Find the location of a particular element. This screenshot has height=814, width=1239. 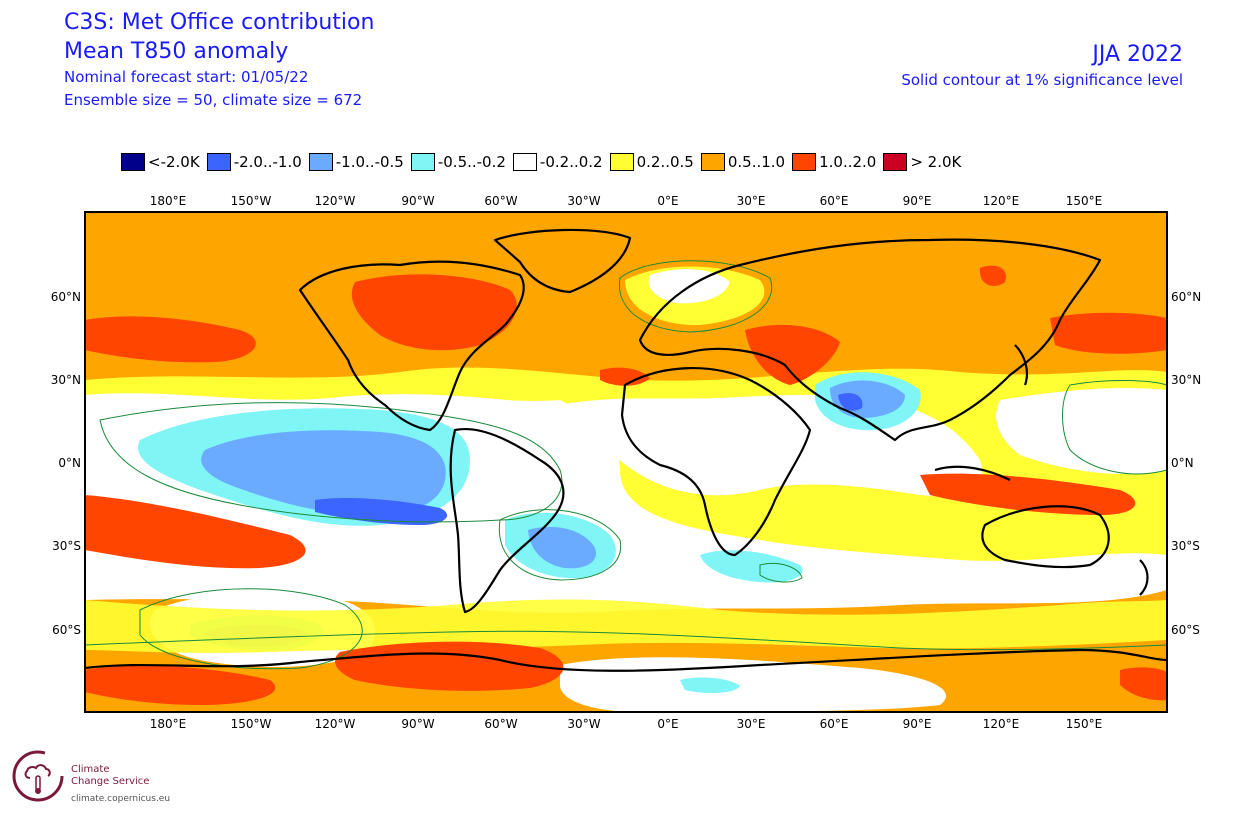

legend-label: -1.0..-0.5 is located at coordinates (369, 162).